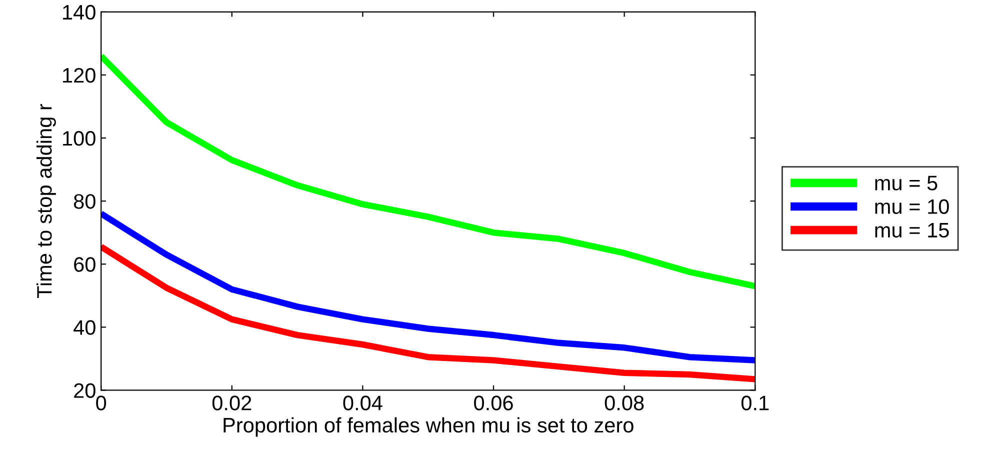 The height and width of the screenshot is (458, 991). Describe the element at coordinates (624, 403) in the screenshot. I see `x-tick-label: 0.08` at that location.